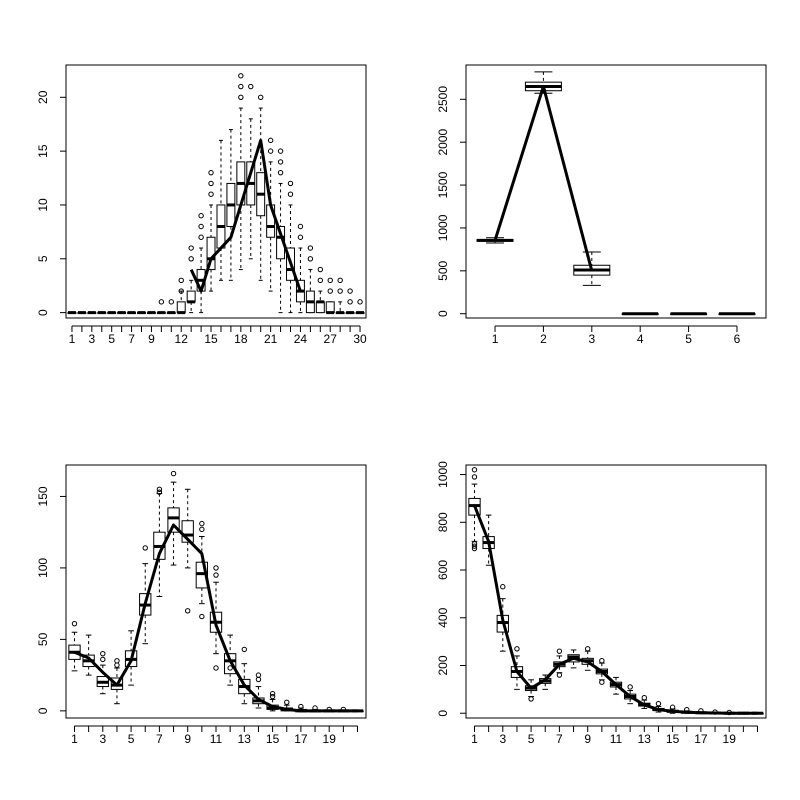 Image resolution: width=800 pixels, height=800 pixels. What do you see at coordinates (360, 339) in the screenshot?
I see `x-tick-label: 30` at bounding box center [360, 339].